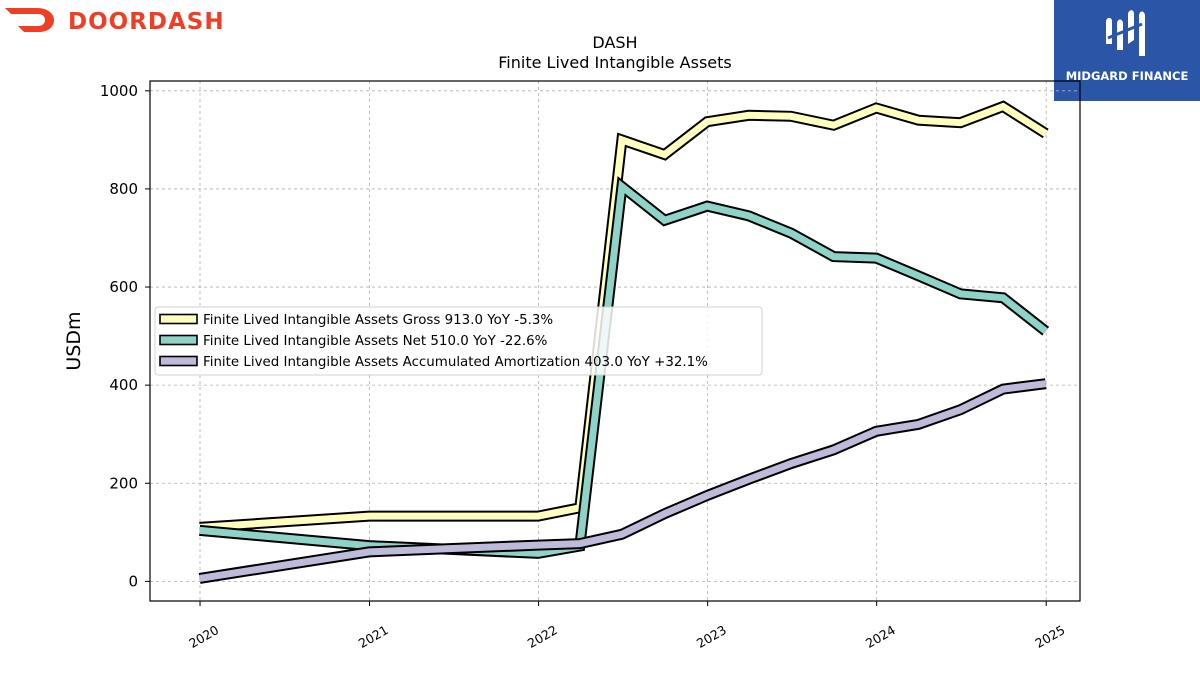 The height and width of the screenshot is (675, 1200). Describe the element at coordinates (711, 636) in the screenshot. I see `x-tick-label: 2023` at that location.